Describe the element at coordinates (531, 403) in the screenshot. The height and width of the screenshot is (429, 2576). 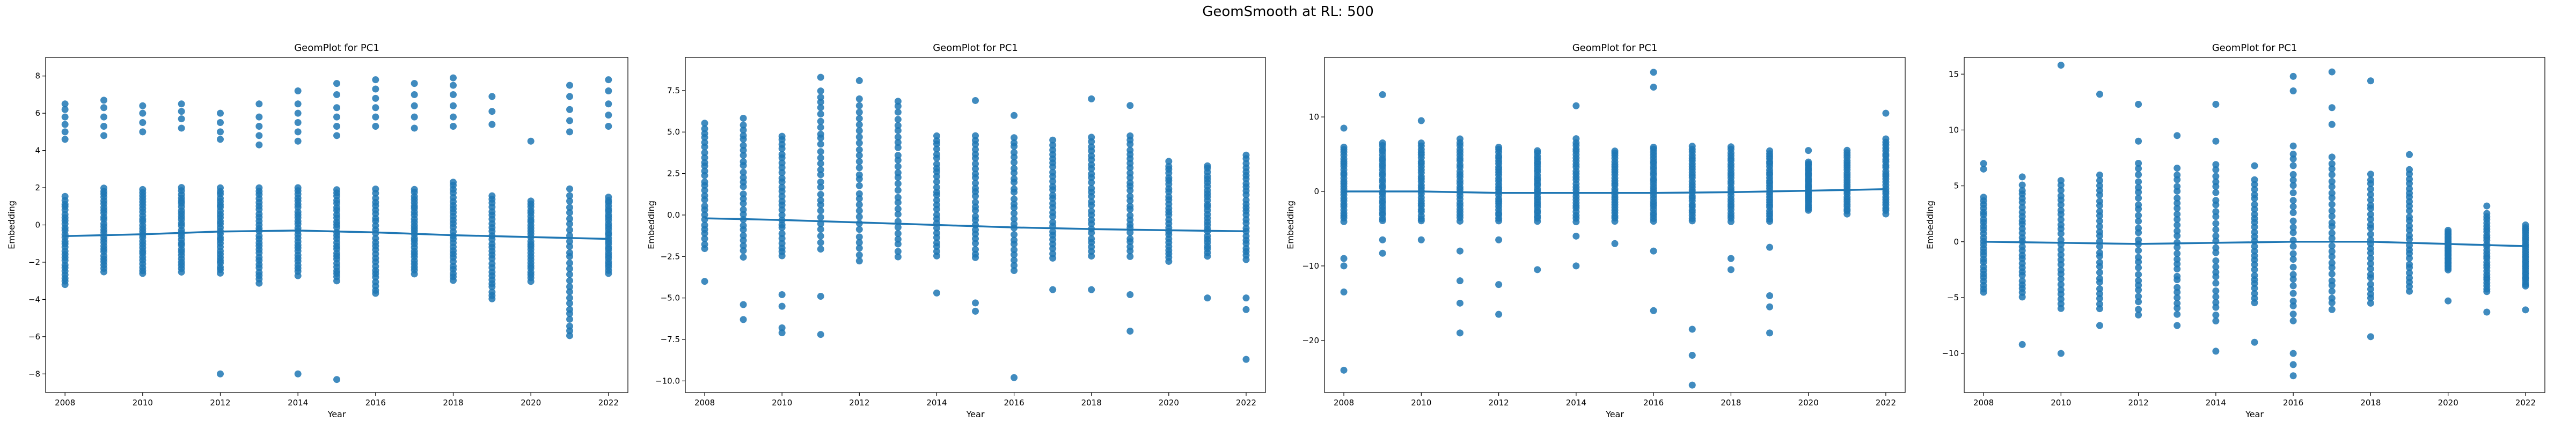
I see `x-tick-label: 2020` at that location.